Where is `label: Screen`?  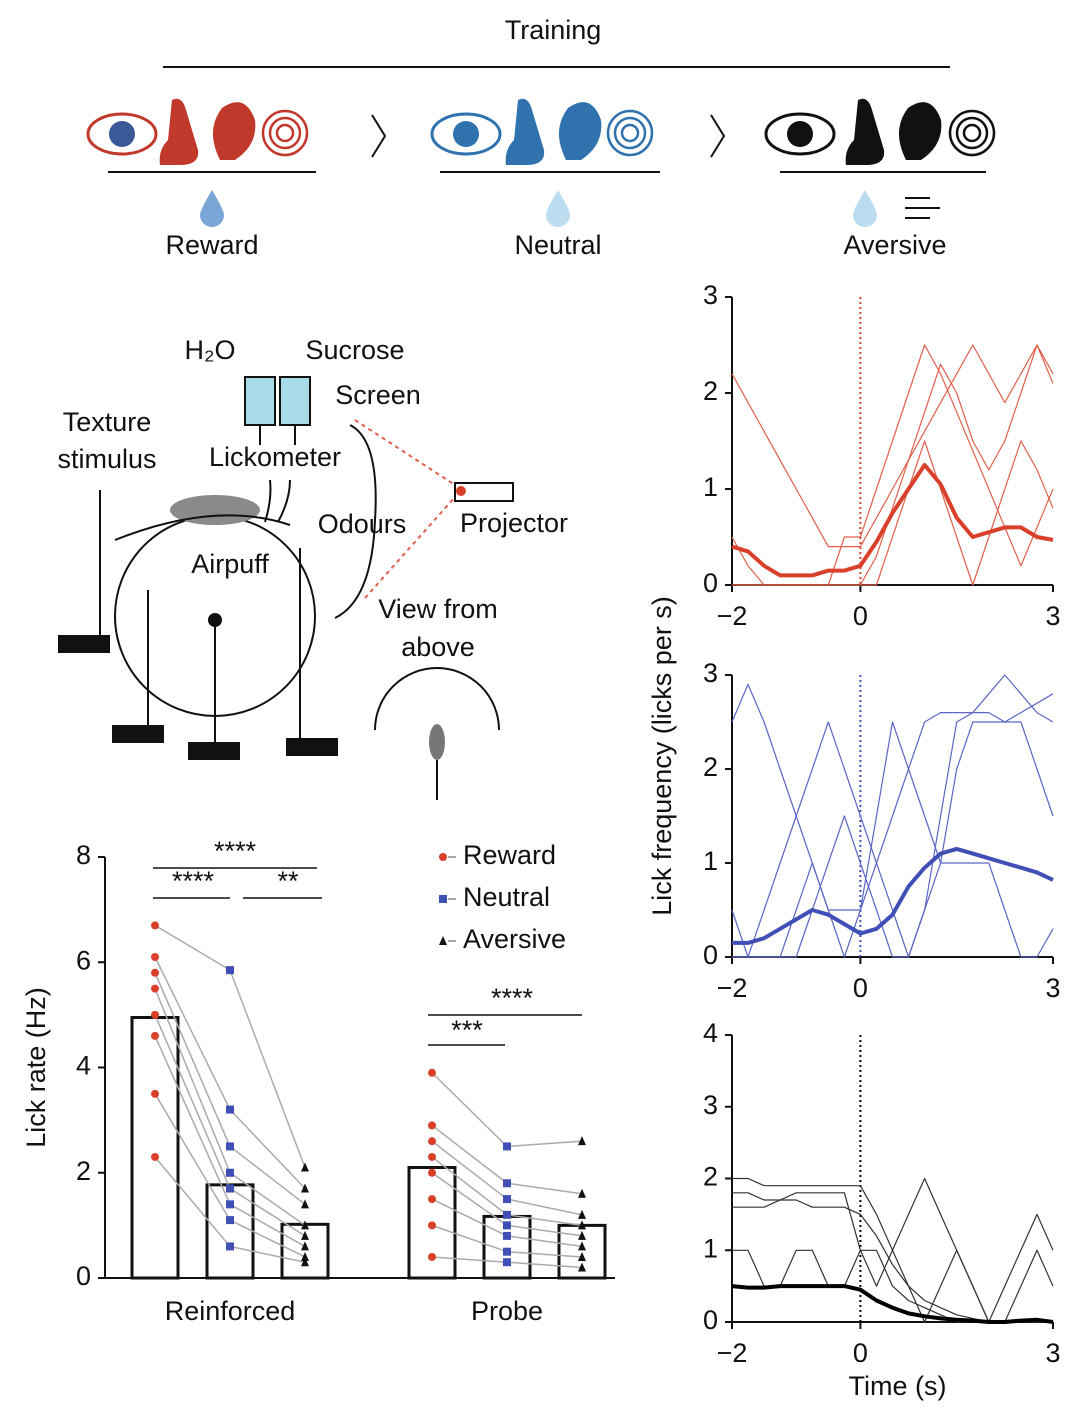 label: Screen is located at coordinates (378, 395).